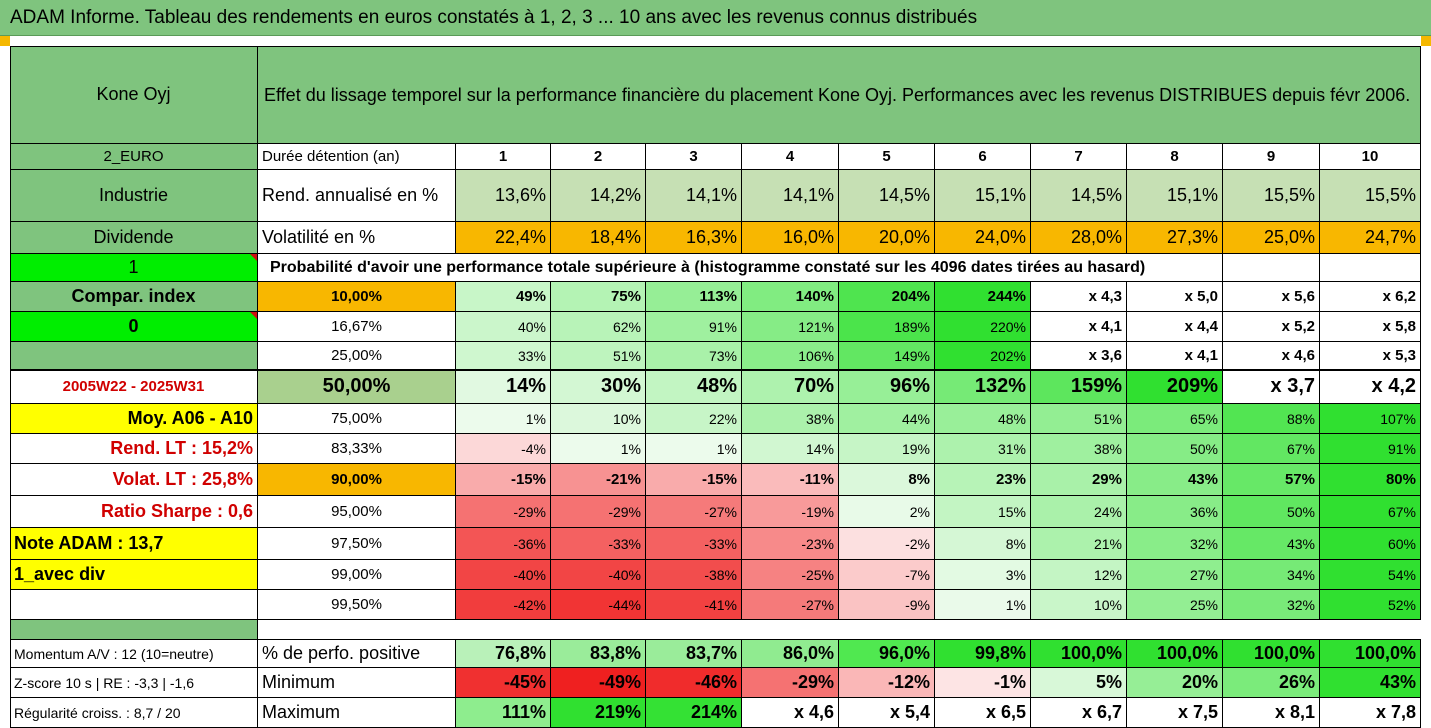  What do you see at coordinates (983, 297) in the screenshot?
I see `probability-value: 244%` at bounding box center [983, 297].